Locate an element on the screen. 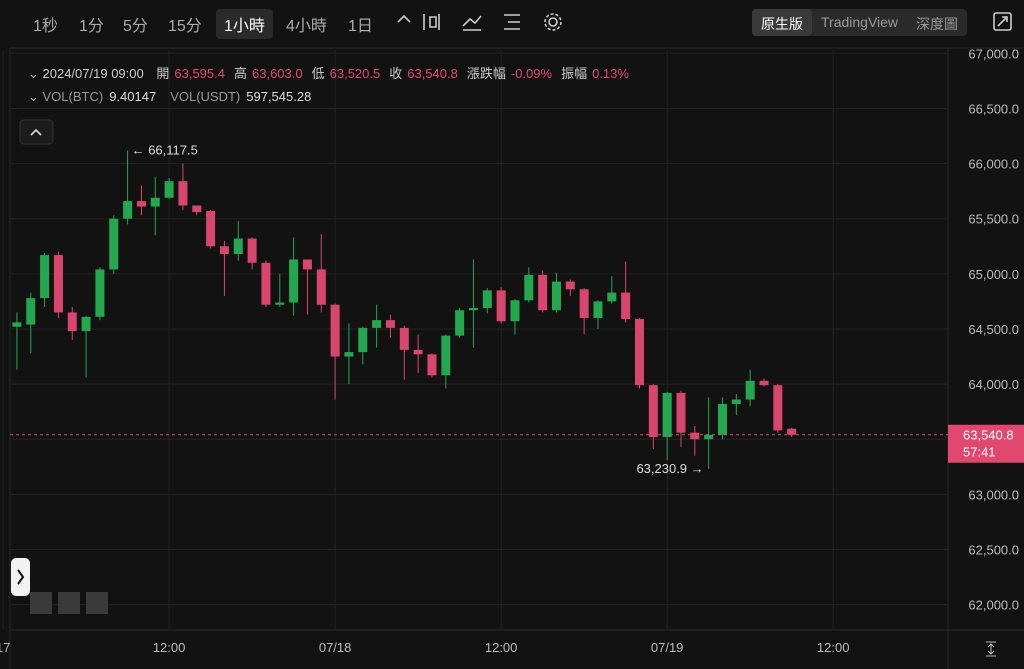 Image resolution: width=1024 pixels, height=669 pixels. price-annotation: 63,230.9 → is located at coordinates (669, 468).